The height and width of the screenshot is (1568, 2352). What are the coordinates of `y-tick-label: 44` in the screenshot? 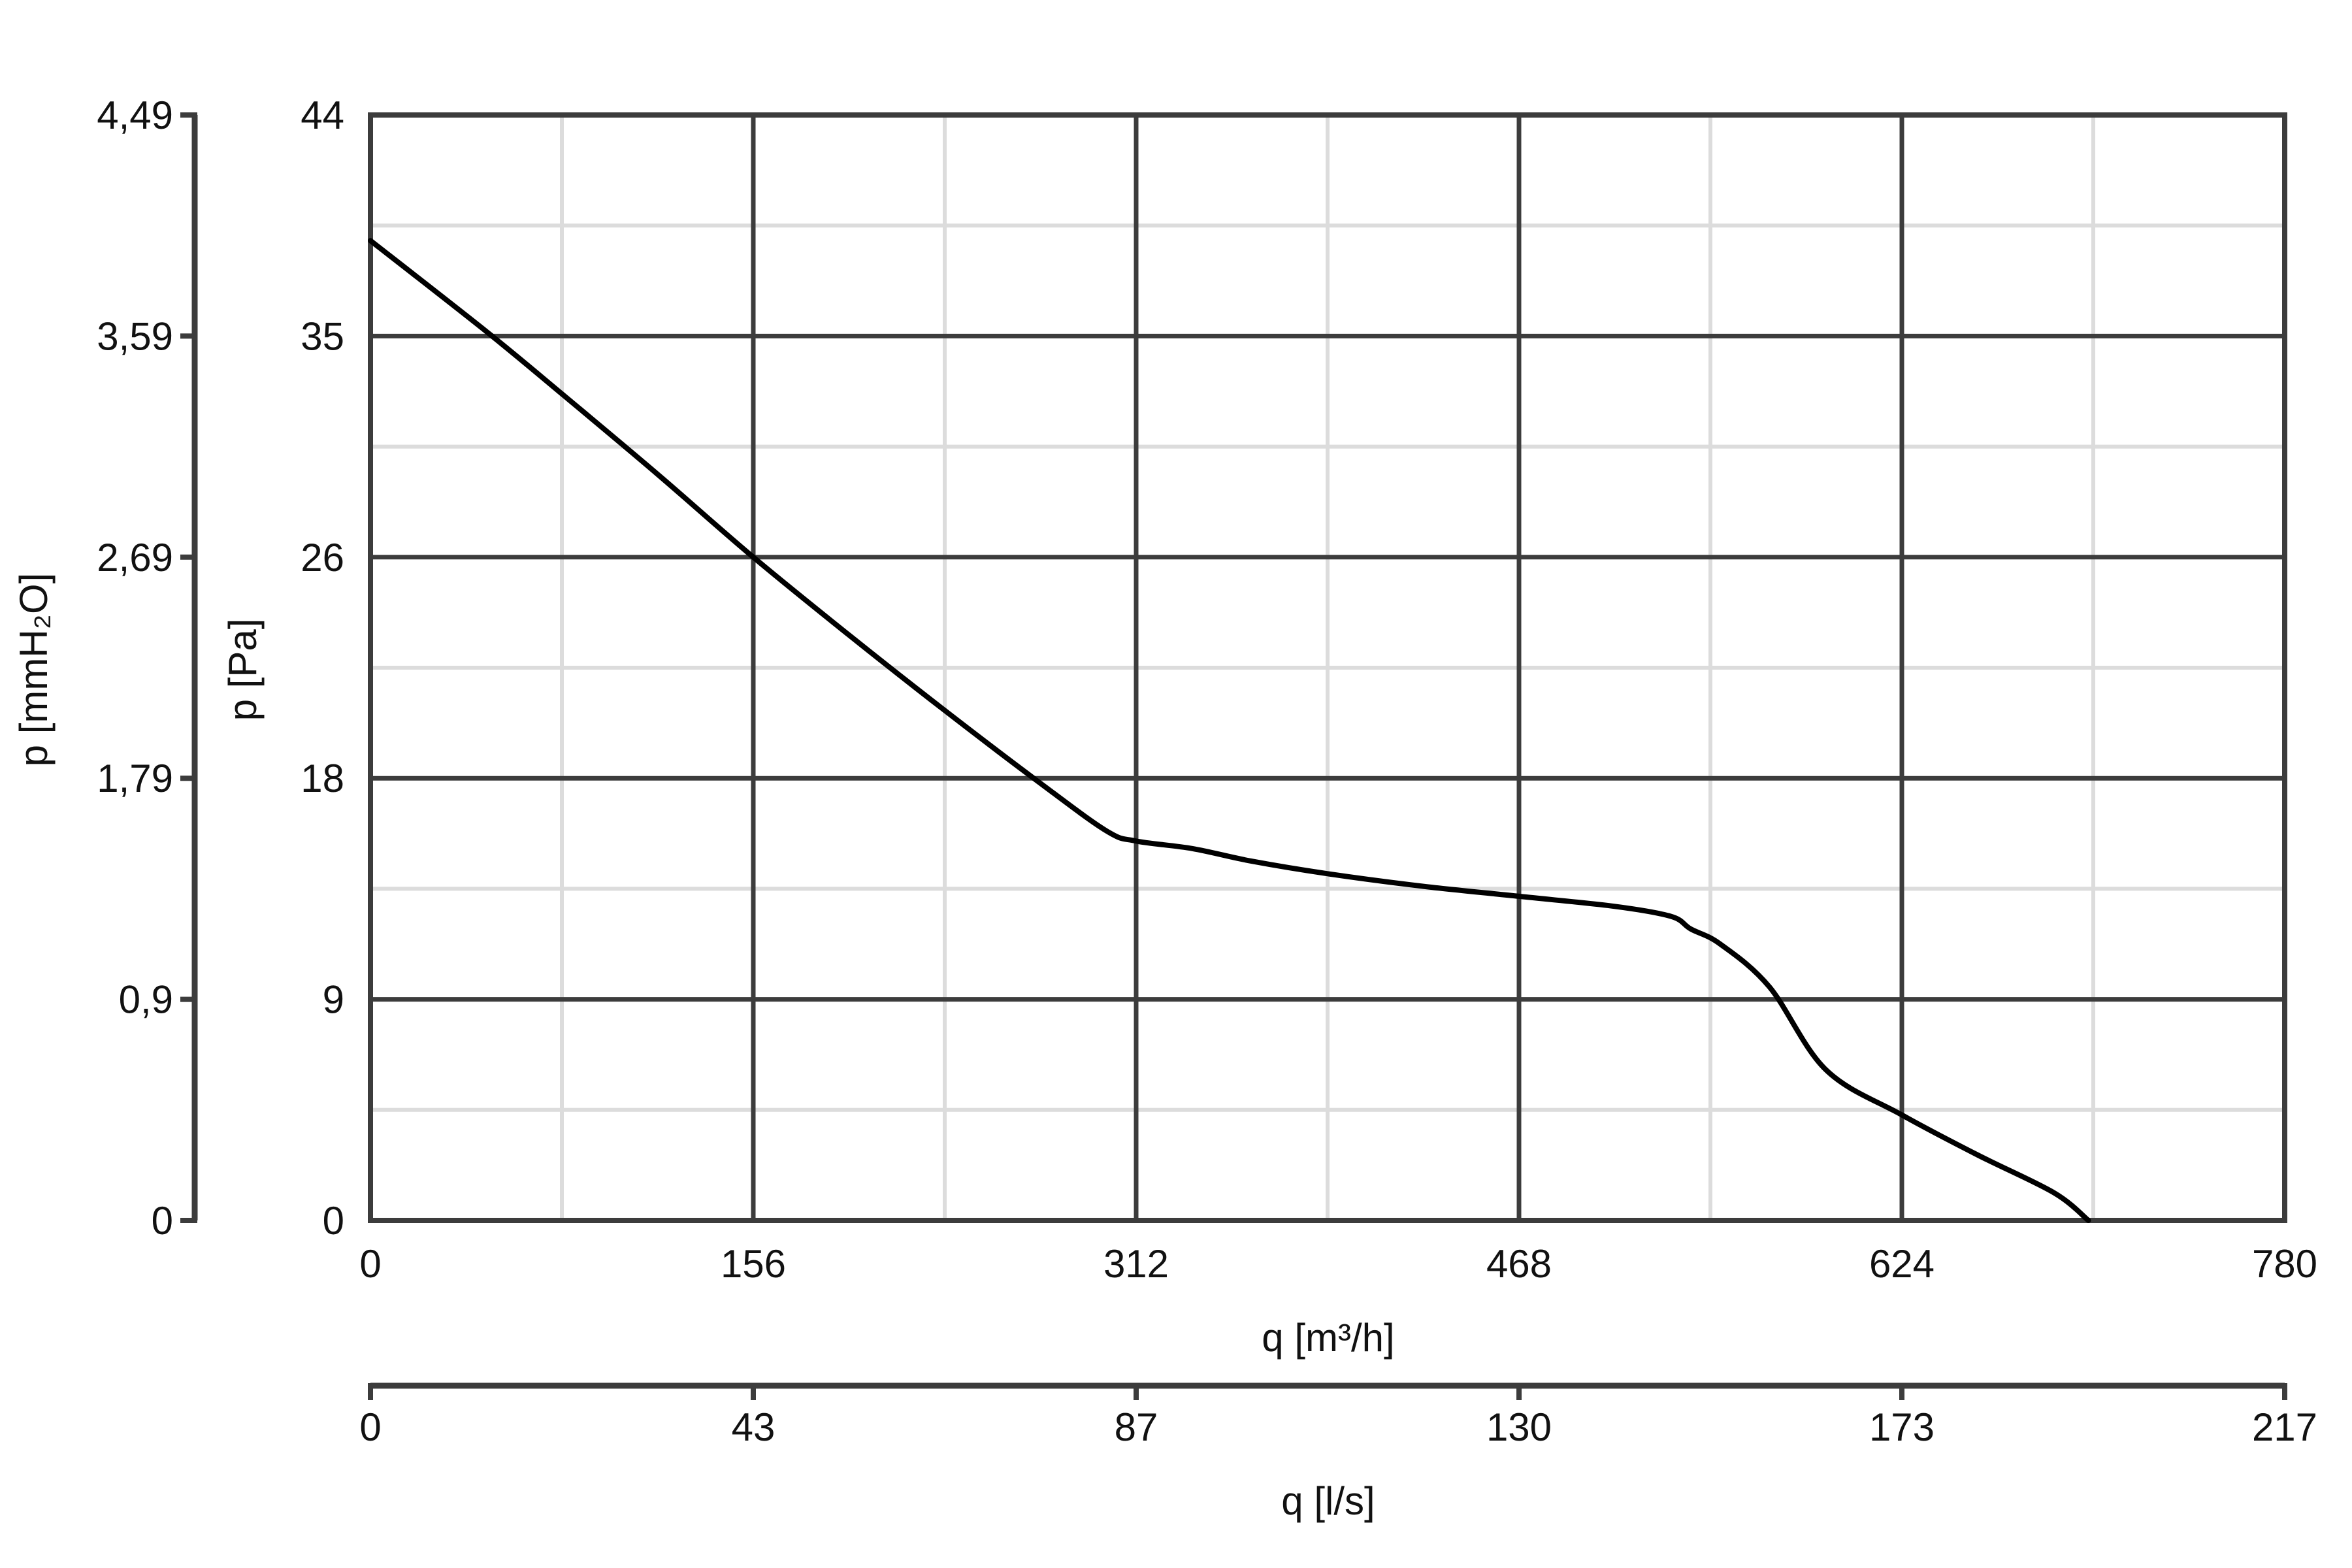 It's located at (322, 115).